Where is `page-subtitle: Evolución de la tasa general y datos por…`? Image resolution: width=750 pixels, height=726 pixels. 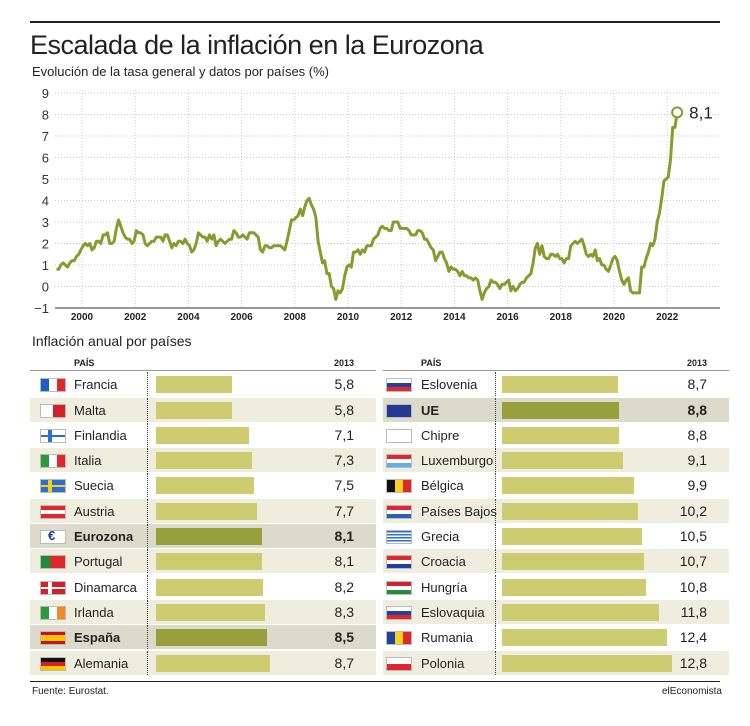 page-subtitle: Evolución de la tasa general y datos por… is located at coordinates (181, 71).